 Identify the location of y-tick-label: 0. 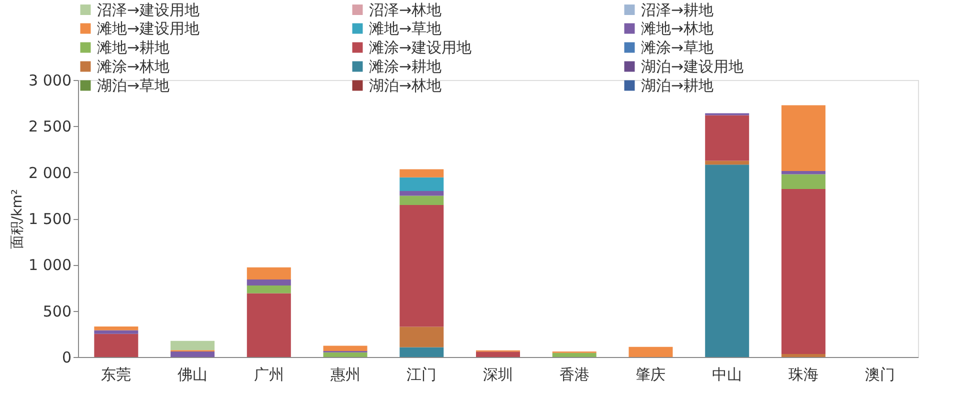
(67, 357).